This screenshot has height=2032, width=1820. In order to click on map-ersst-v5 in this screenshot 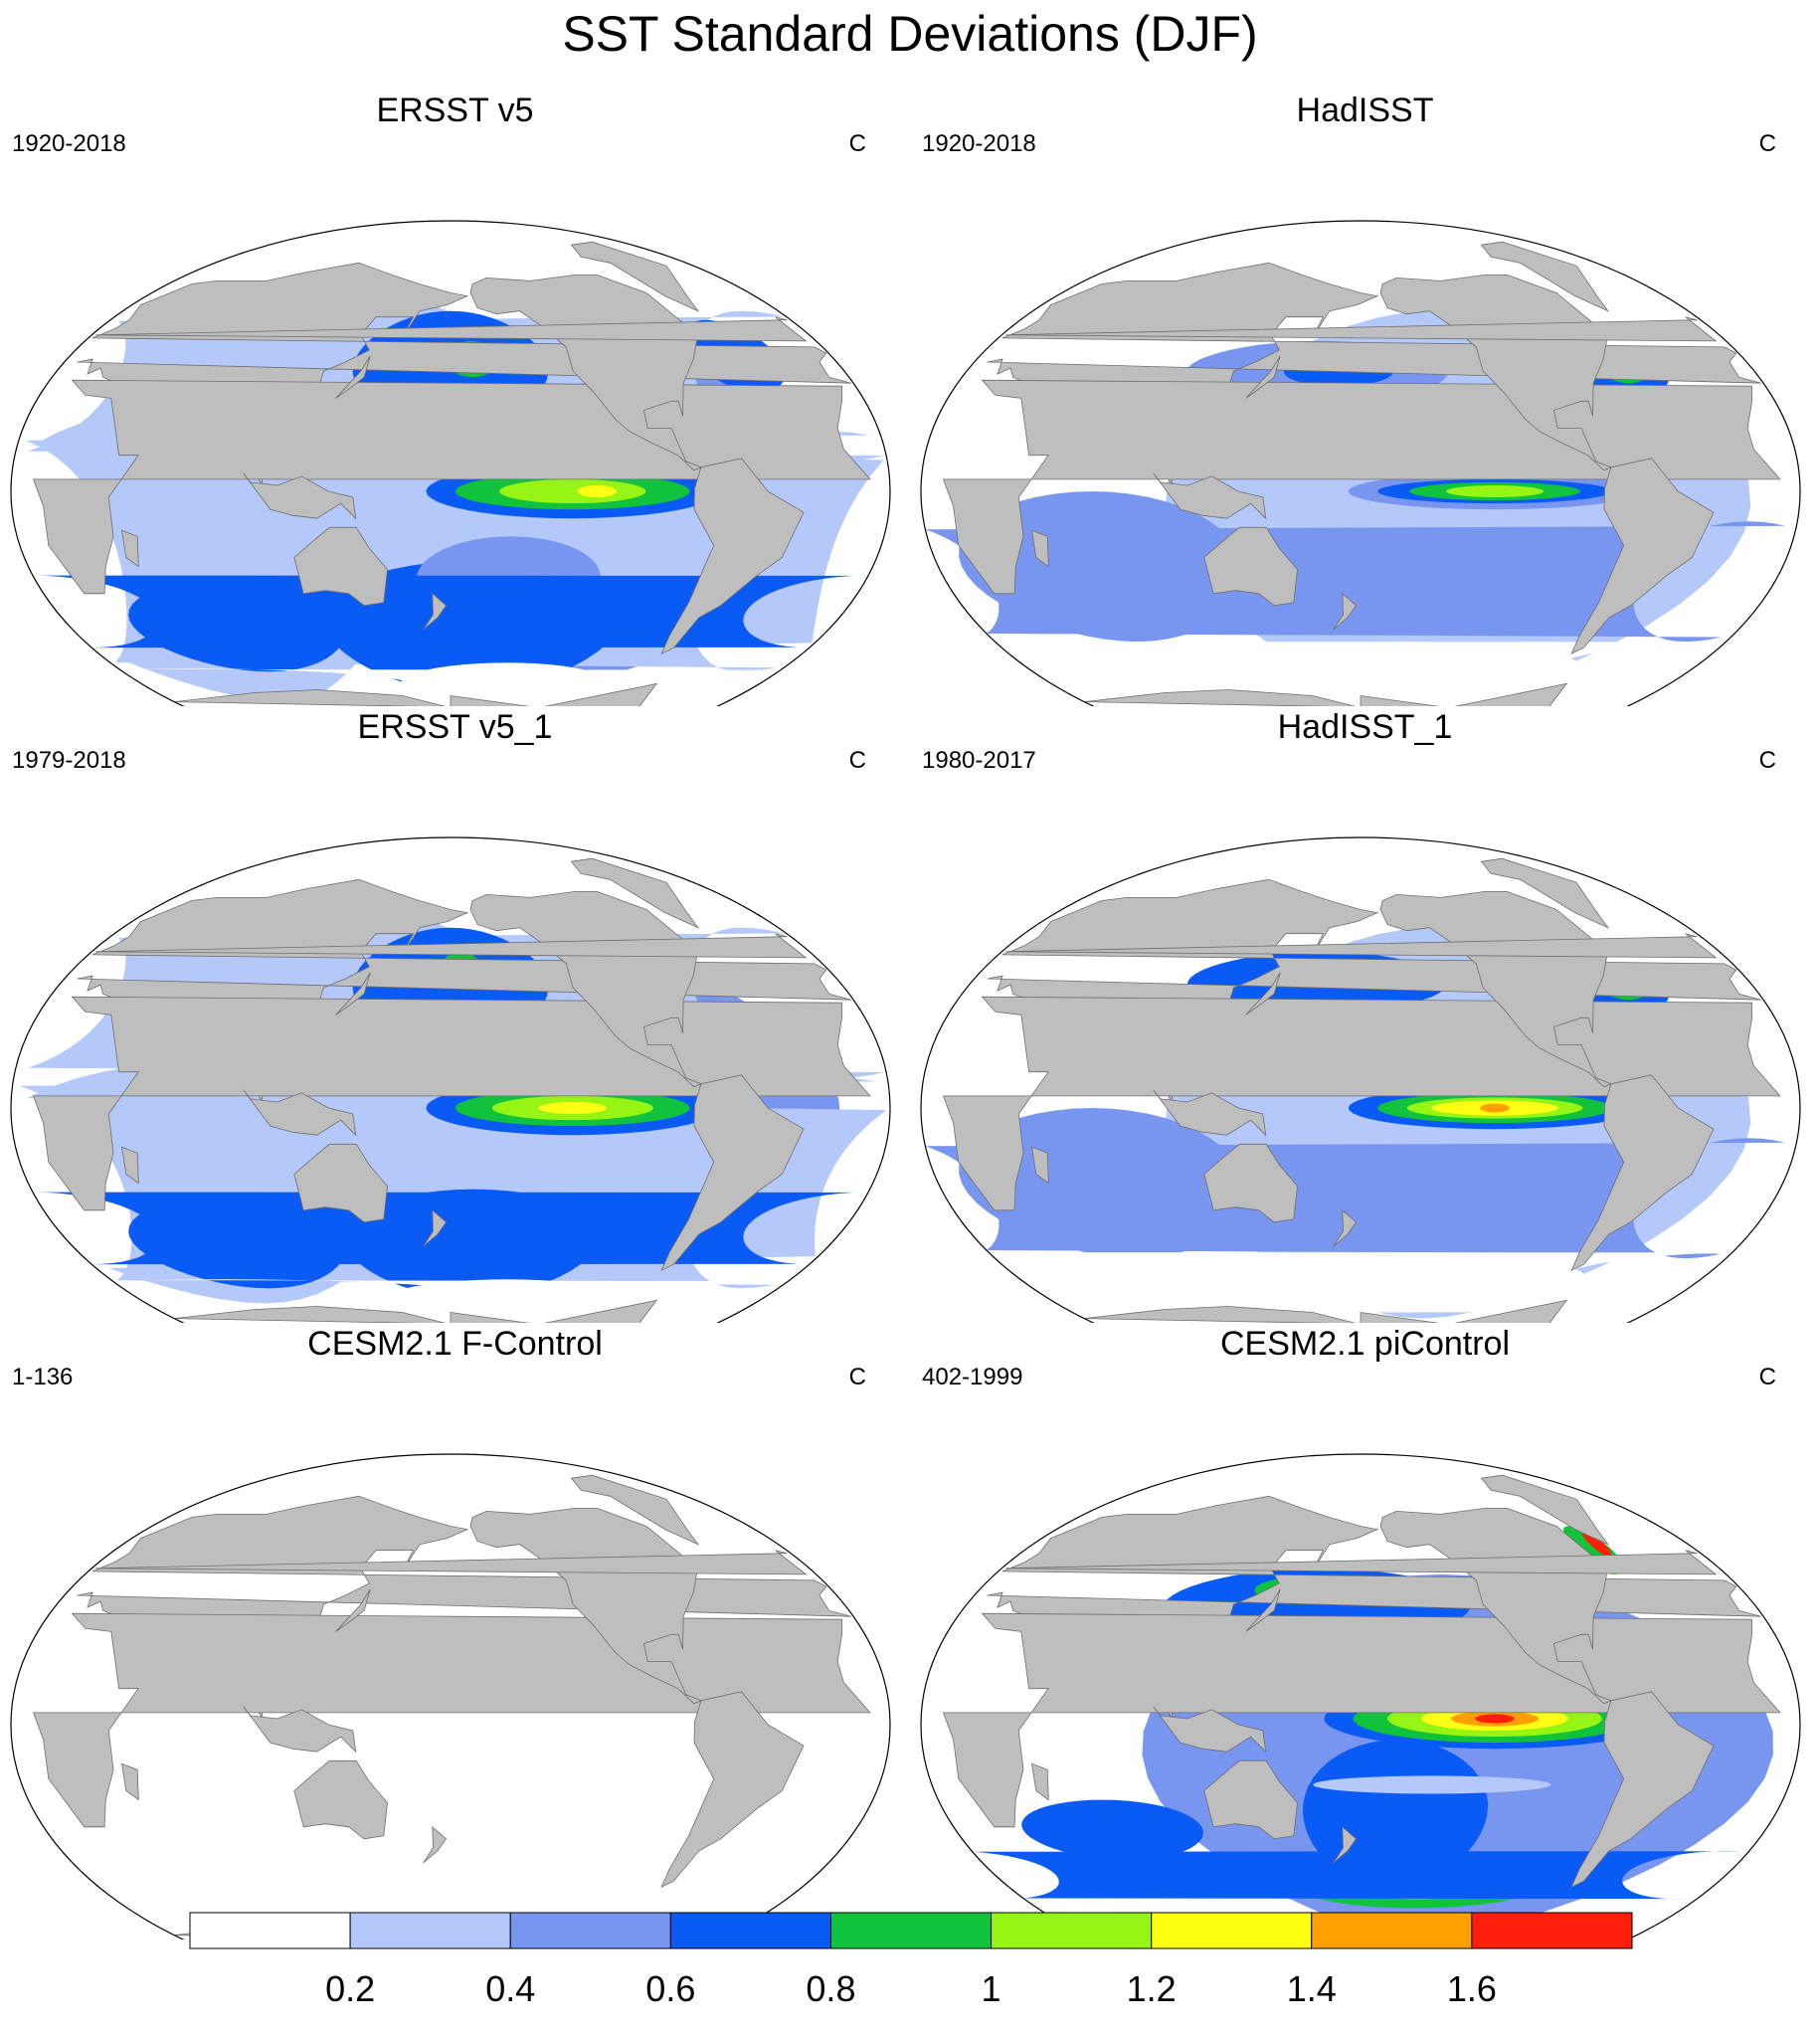, I will do `click(450, 463)`.